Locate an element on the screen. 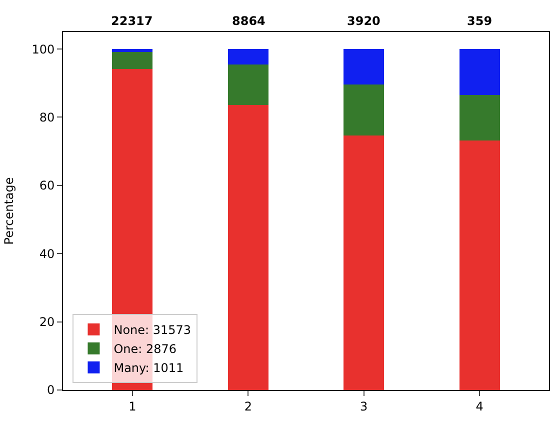 This screenshot has height=422, width=558. y-tick-label: 20 is located at coordinates (47, 322).